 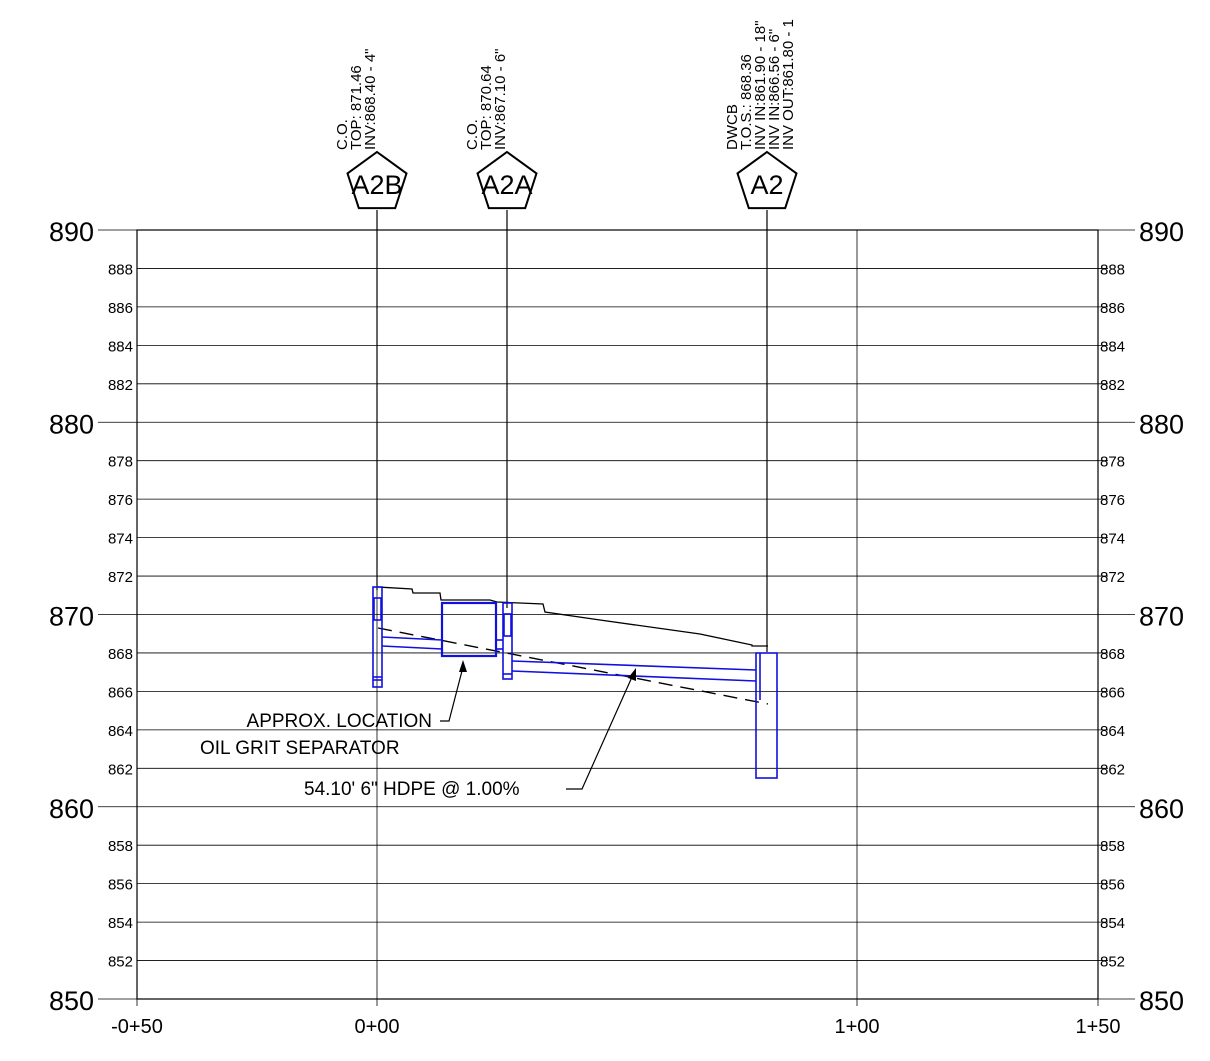 I want to click on structure-label-line: INV:867.10 - 6", so click(x=500, y=100).